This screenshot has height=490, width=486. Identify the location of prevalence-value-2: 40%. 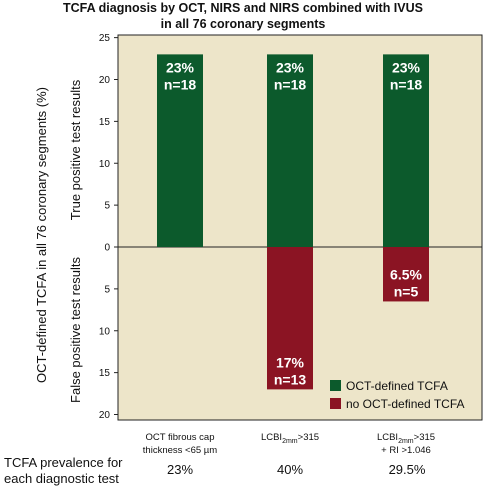
(290, 469).